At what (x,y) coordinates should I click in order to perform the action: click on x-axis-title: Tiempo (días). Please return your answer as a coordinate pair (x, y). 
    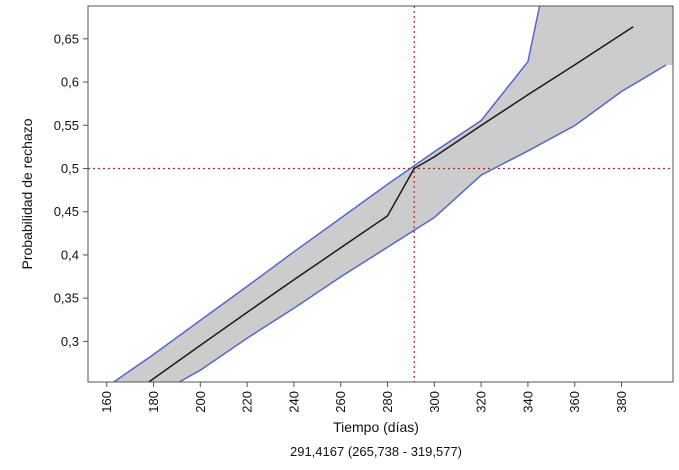
    Looking at the image, I should click on (376, 427).